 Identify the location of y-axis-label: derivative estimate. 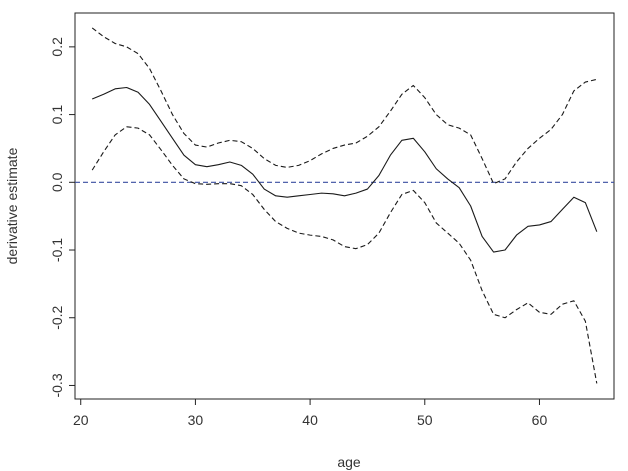
(12, 205).